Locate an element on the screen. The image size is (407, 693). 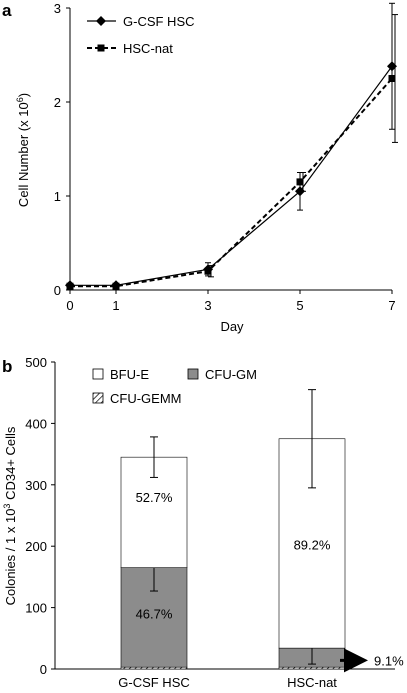
panel-a-xtick-label: 7 is located at coordinates (391, 305).